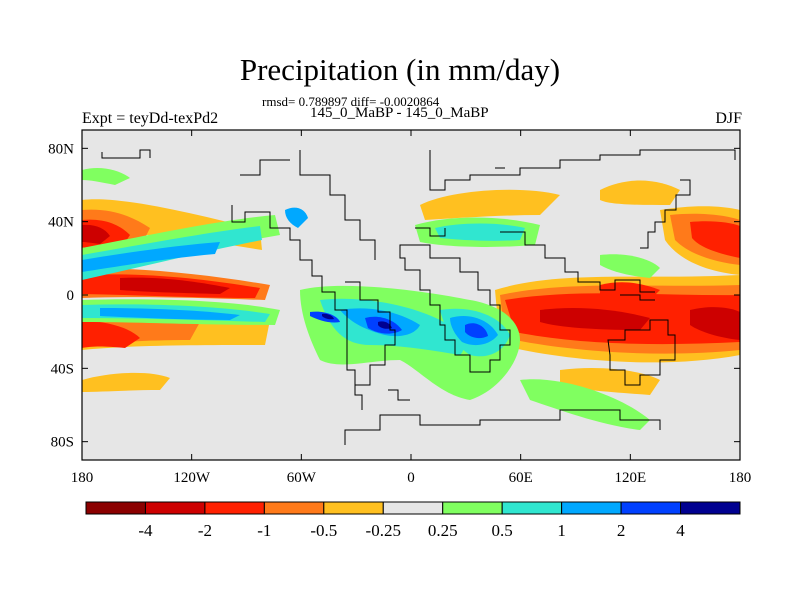  Describe the element at coordinates (71, 296) in the screenshot. I see `lat-tick-label: 0` at that location.